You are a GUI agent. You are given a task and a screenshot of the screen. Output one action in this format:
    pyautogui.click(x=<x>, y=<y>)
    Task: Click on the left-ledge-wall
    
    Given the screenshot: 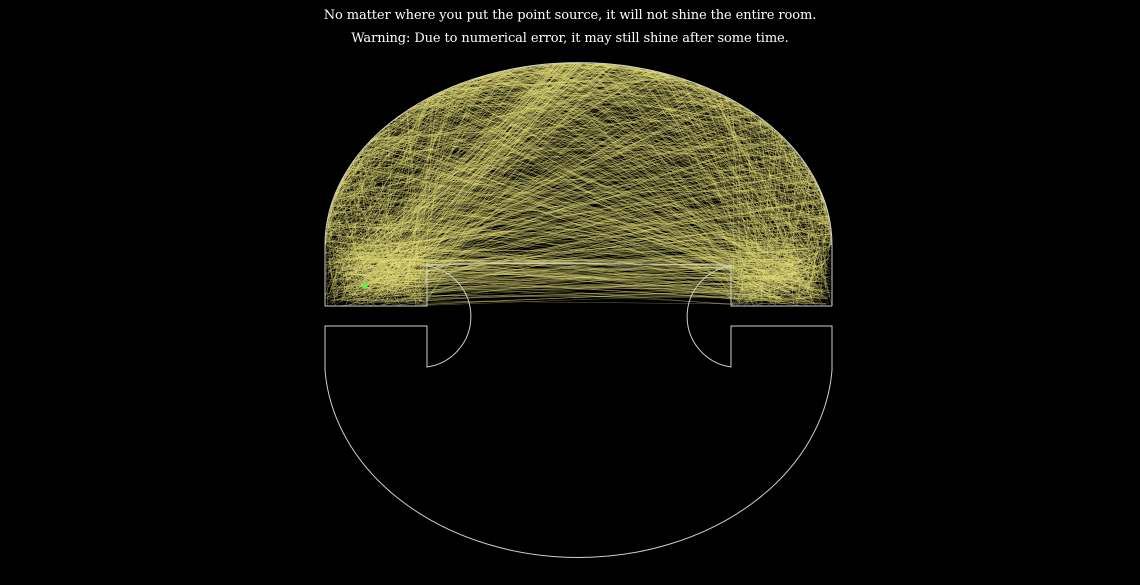 What is the action you would take?
    pyautogui.click(x=529, y=285)
    